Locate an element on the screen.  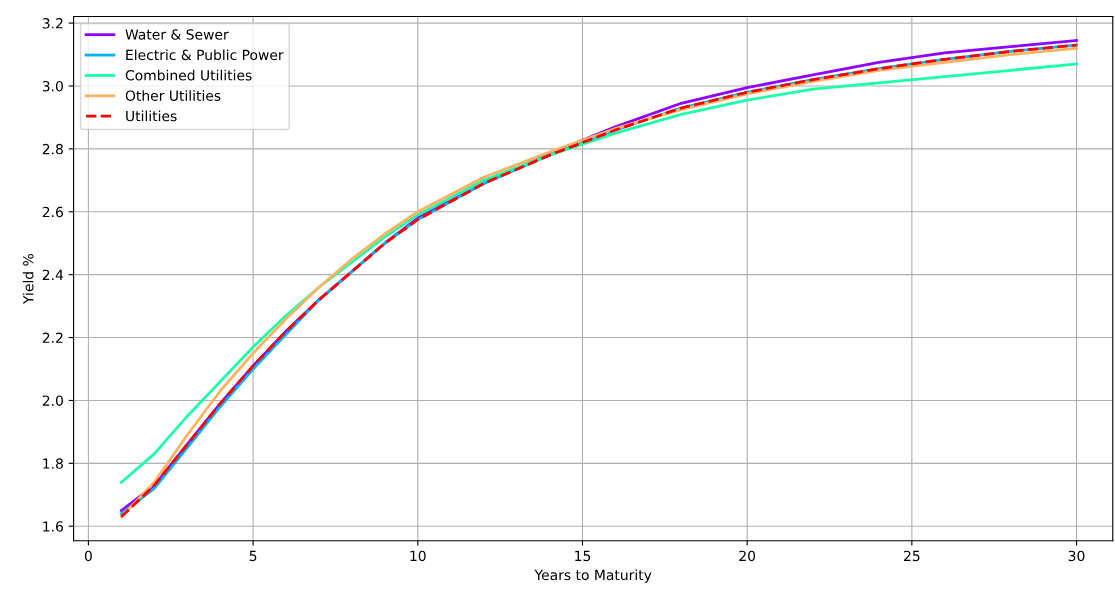
legend-label: Combined Utilities is located at coordinates (188, 75).